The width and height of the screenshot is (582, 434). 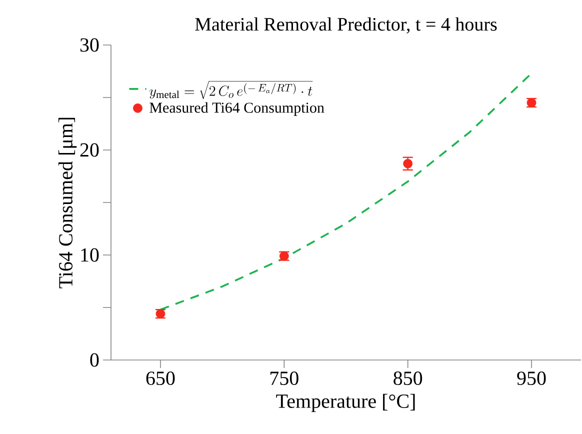 What do you see at coordinates (345, 403) in the screenshot?
I see `x-axis-title: Temperature [°C]` at bounding box center [345, 403].